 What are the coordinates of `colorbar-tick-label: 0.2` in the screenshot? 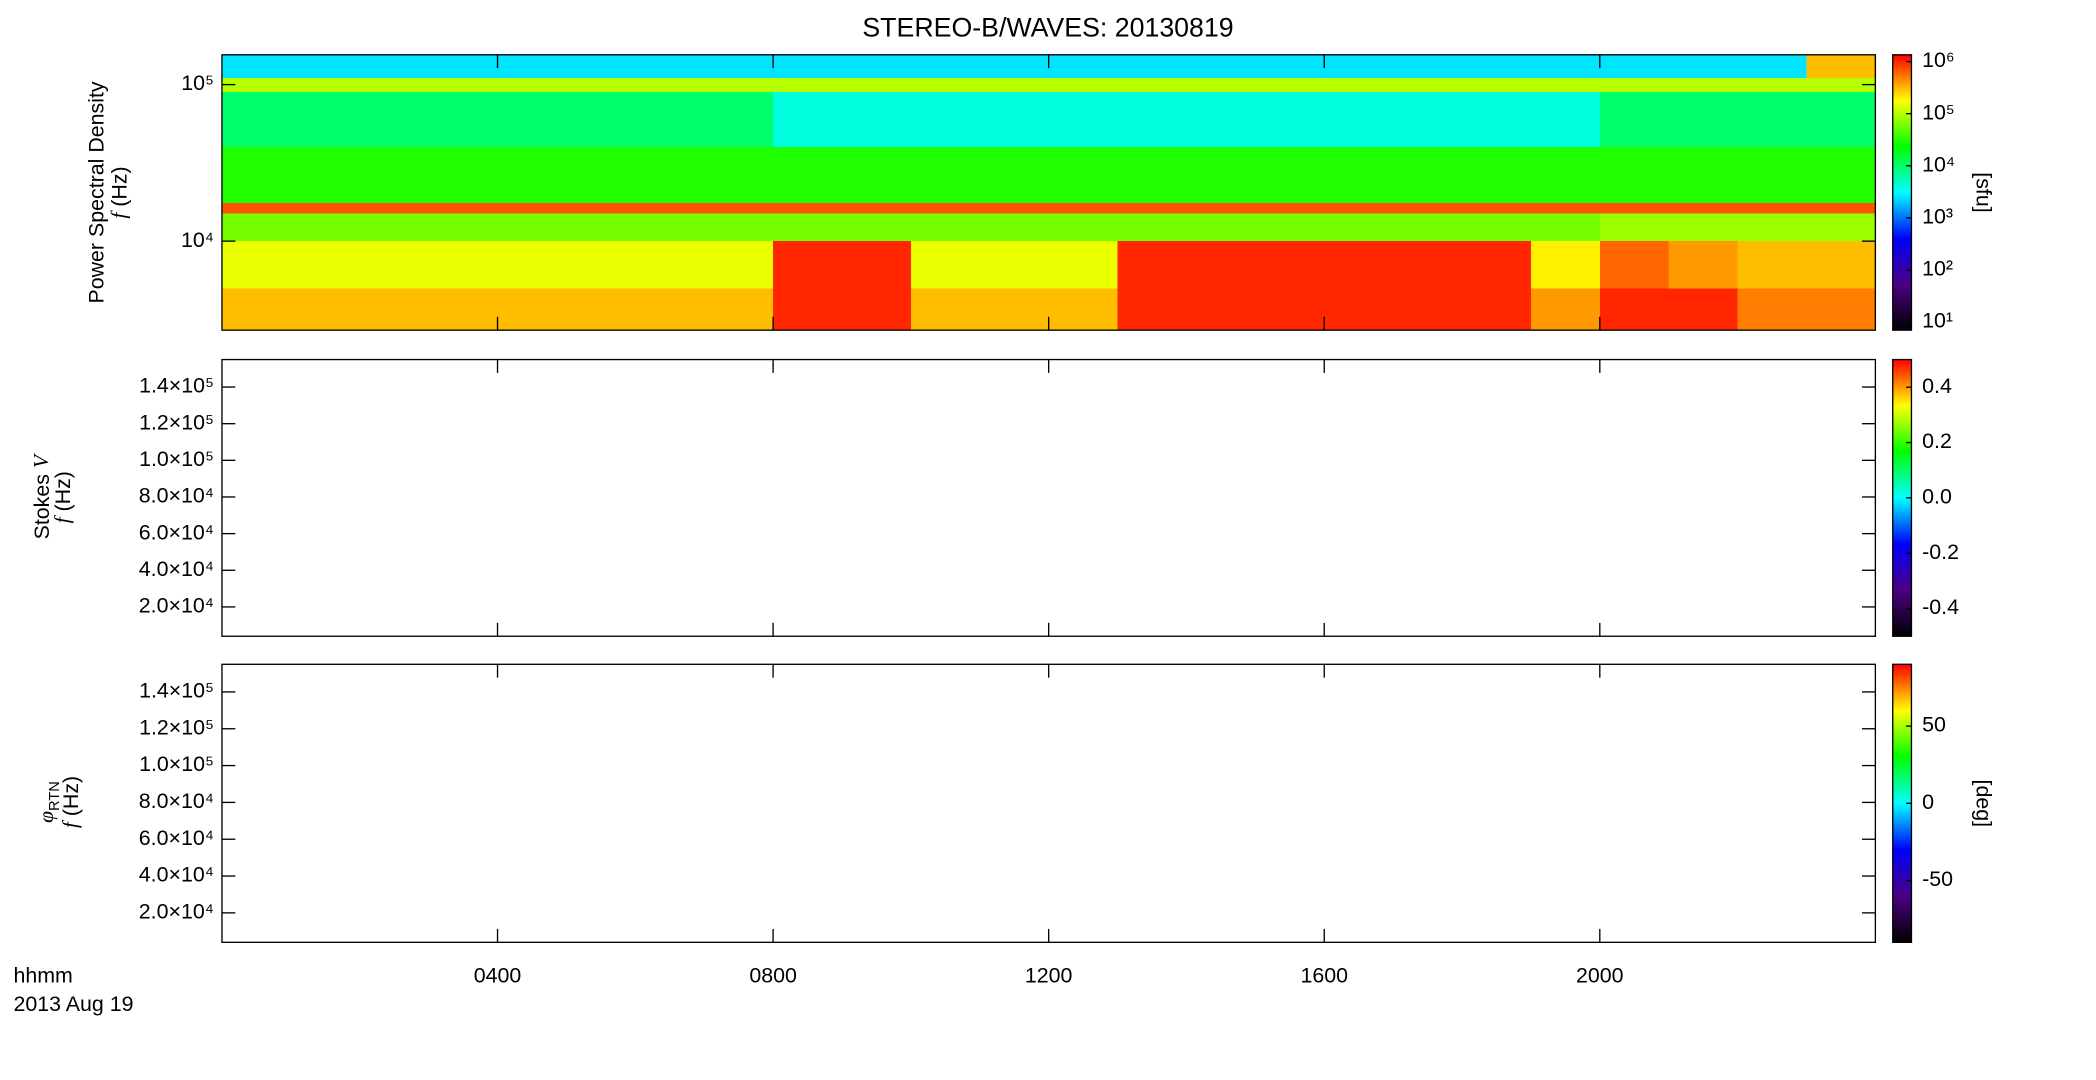 It's located at (1937, 441).